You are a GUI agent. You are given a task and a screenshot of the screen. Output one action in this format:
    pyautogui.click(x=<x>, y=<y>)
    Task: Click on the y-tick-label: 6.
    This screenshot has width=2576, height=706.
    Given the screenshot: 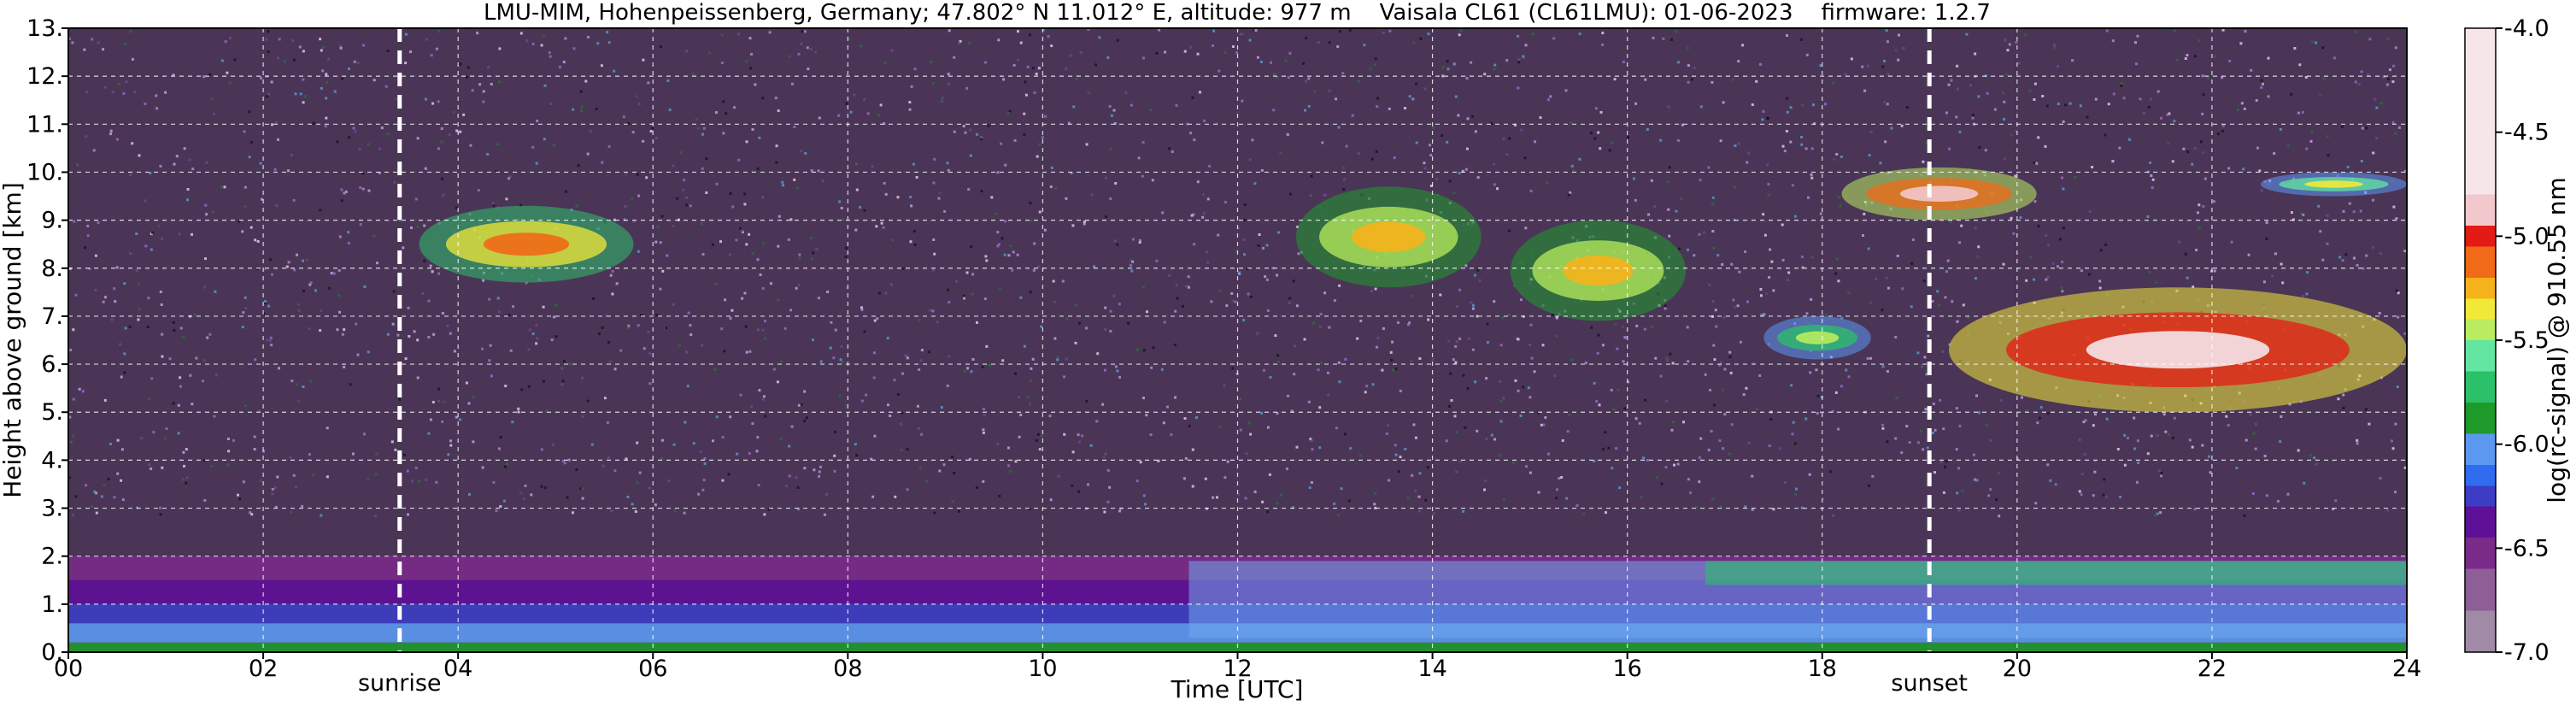 What is the action you would take?
    pyautogui.click(x=52, y=364)
    